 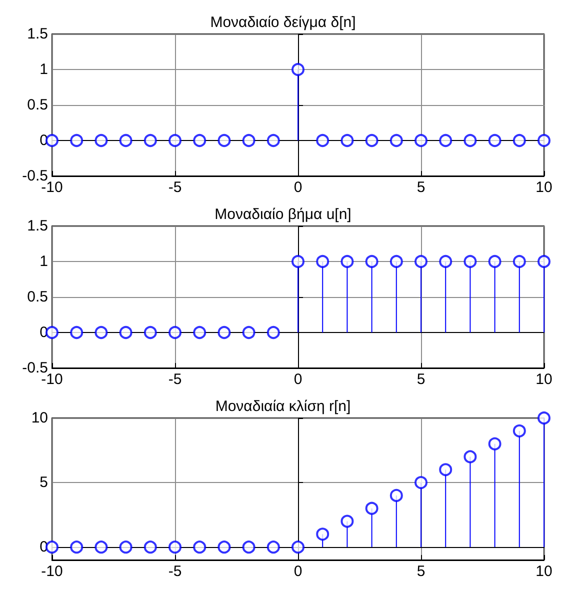 What do you see at coordinates (283, 22) in the screenshot?
I see `chart-title: Μοναδιαίο δείγμα δ[n]` at bounding box center [283, 22].